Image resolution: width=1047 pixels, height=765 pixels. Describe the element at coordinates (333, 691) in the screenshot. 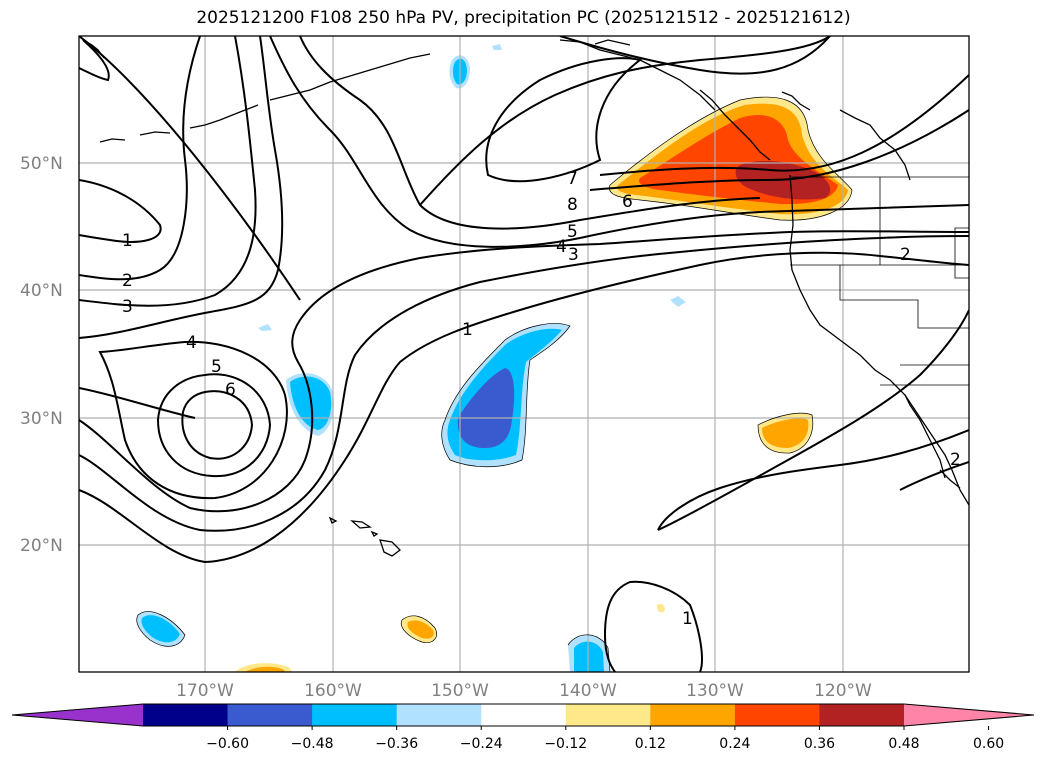

I see `lon-label: 160°W` at that location.